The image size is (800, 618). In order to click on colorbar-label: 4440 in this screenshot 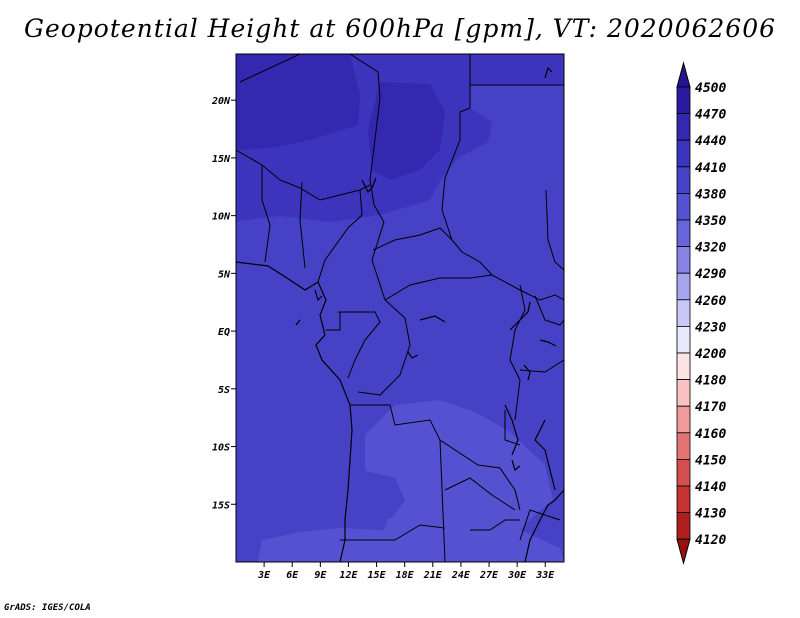, I will do `click(710, 141)`.